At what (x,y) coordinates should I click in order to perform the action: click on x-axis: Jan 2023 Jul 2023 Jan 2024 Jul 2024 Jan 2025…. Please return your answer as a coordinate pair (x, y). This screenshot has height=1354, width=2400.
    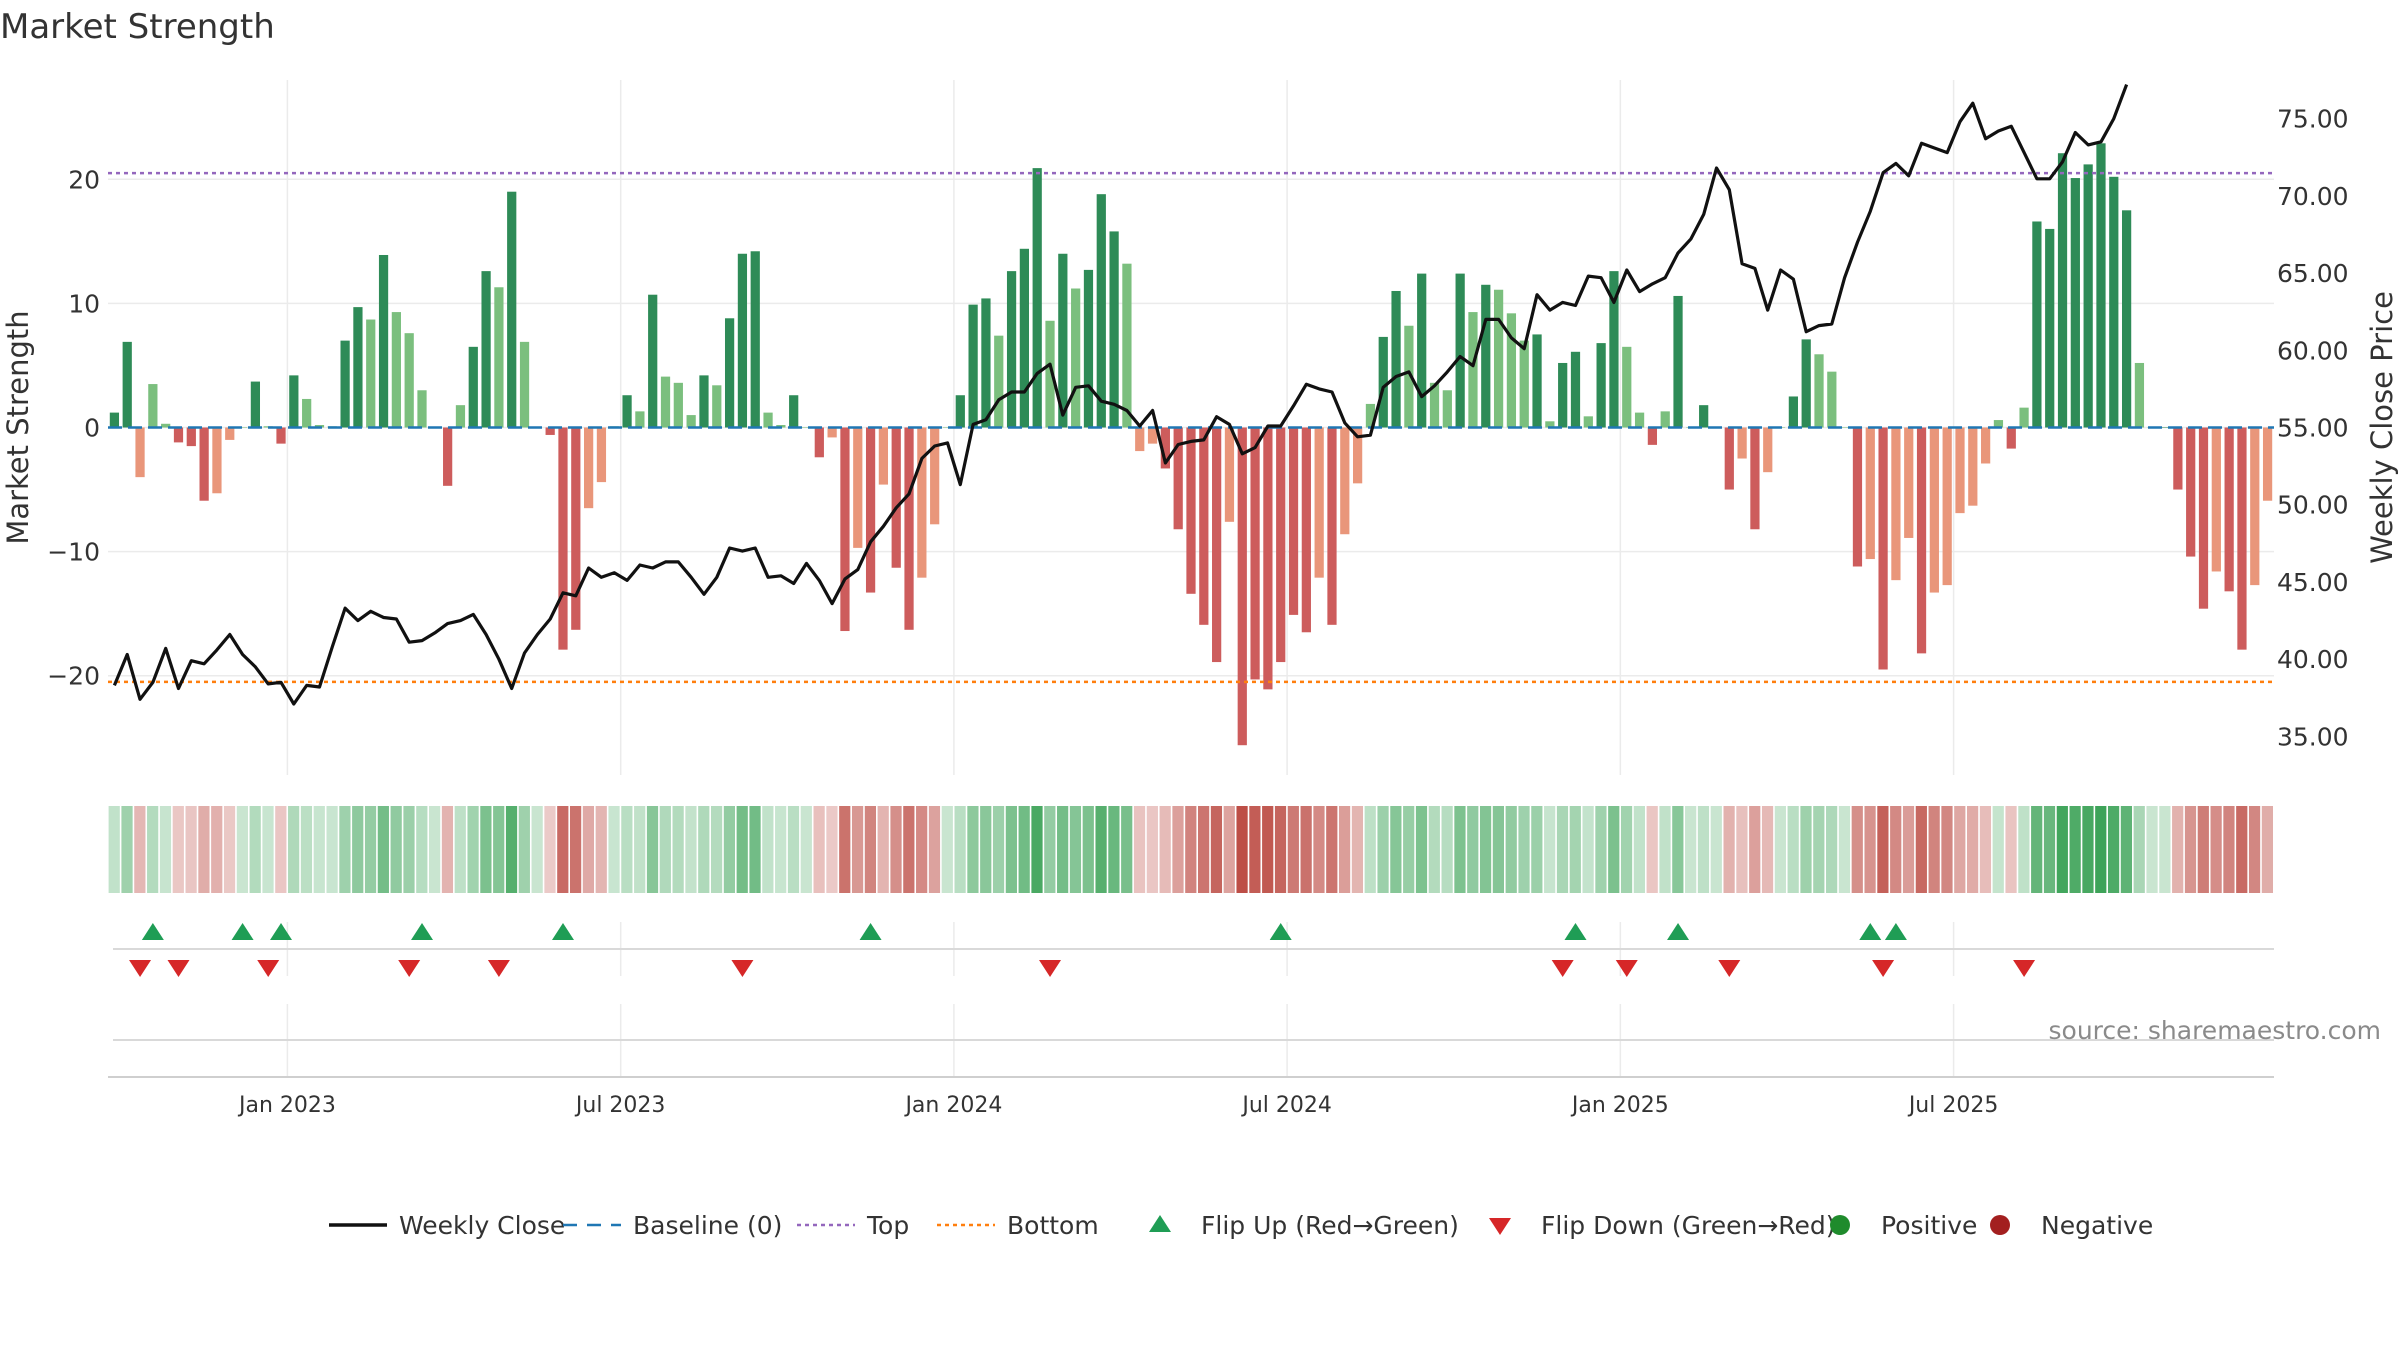
    Looking at the image, I should click on (1191, 1078).